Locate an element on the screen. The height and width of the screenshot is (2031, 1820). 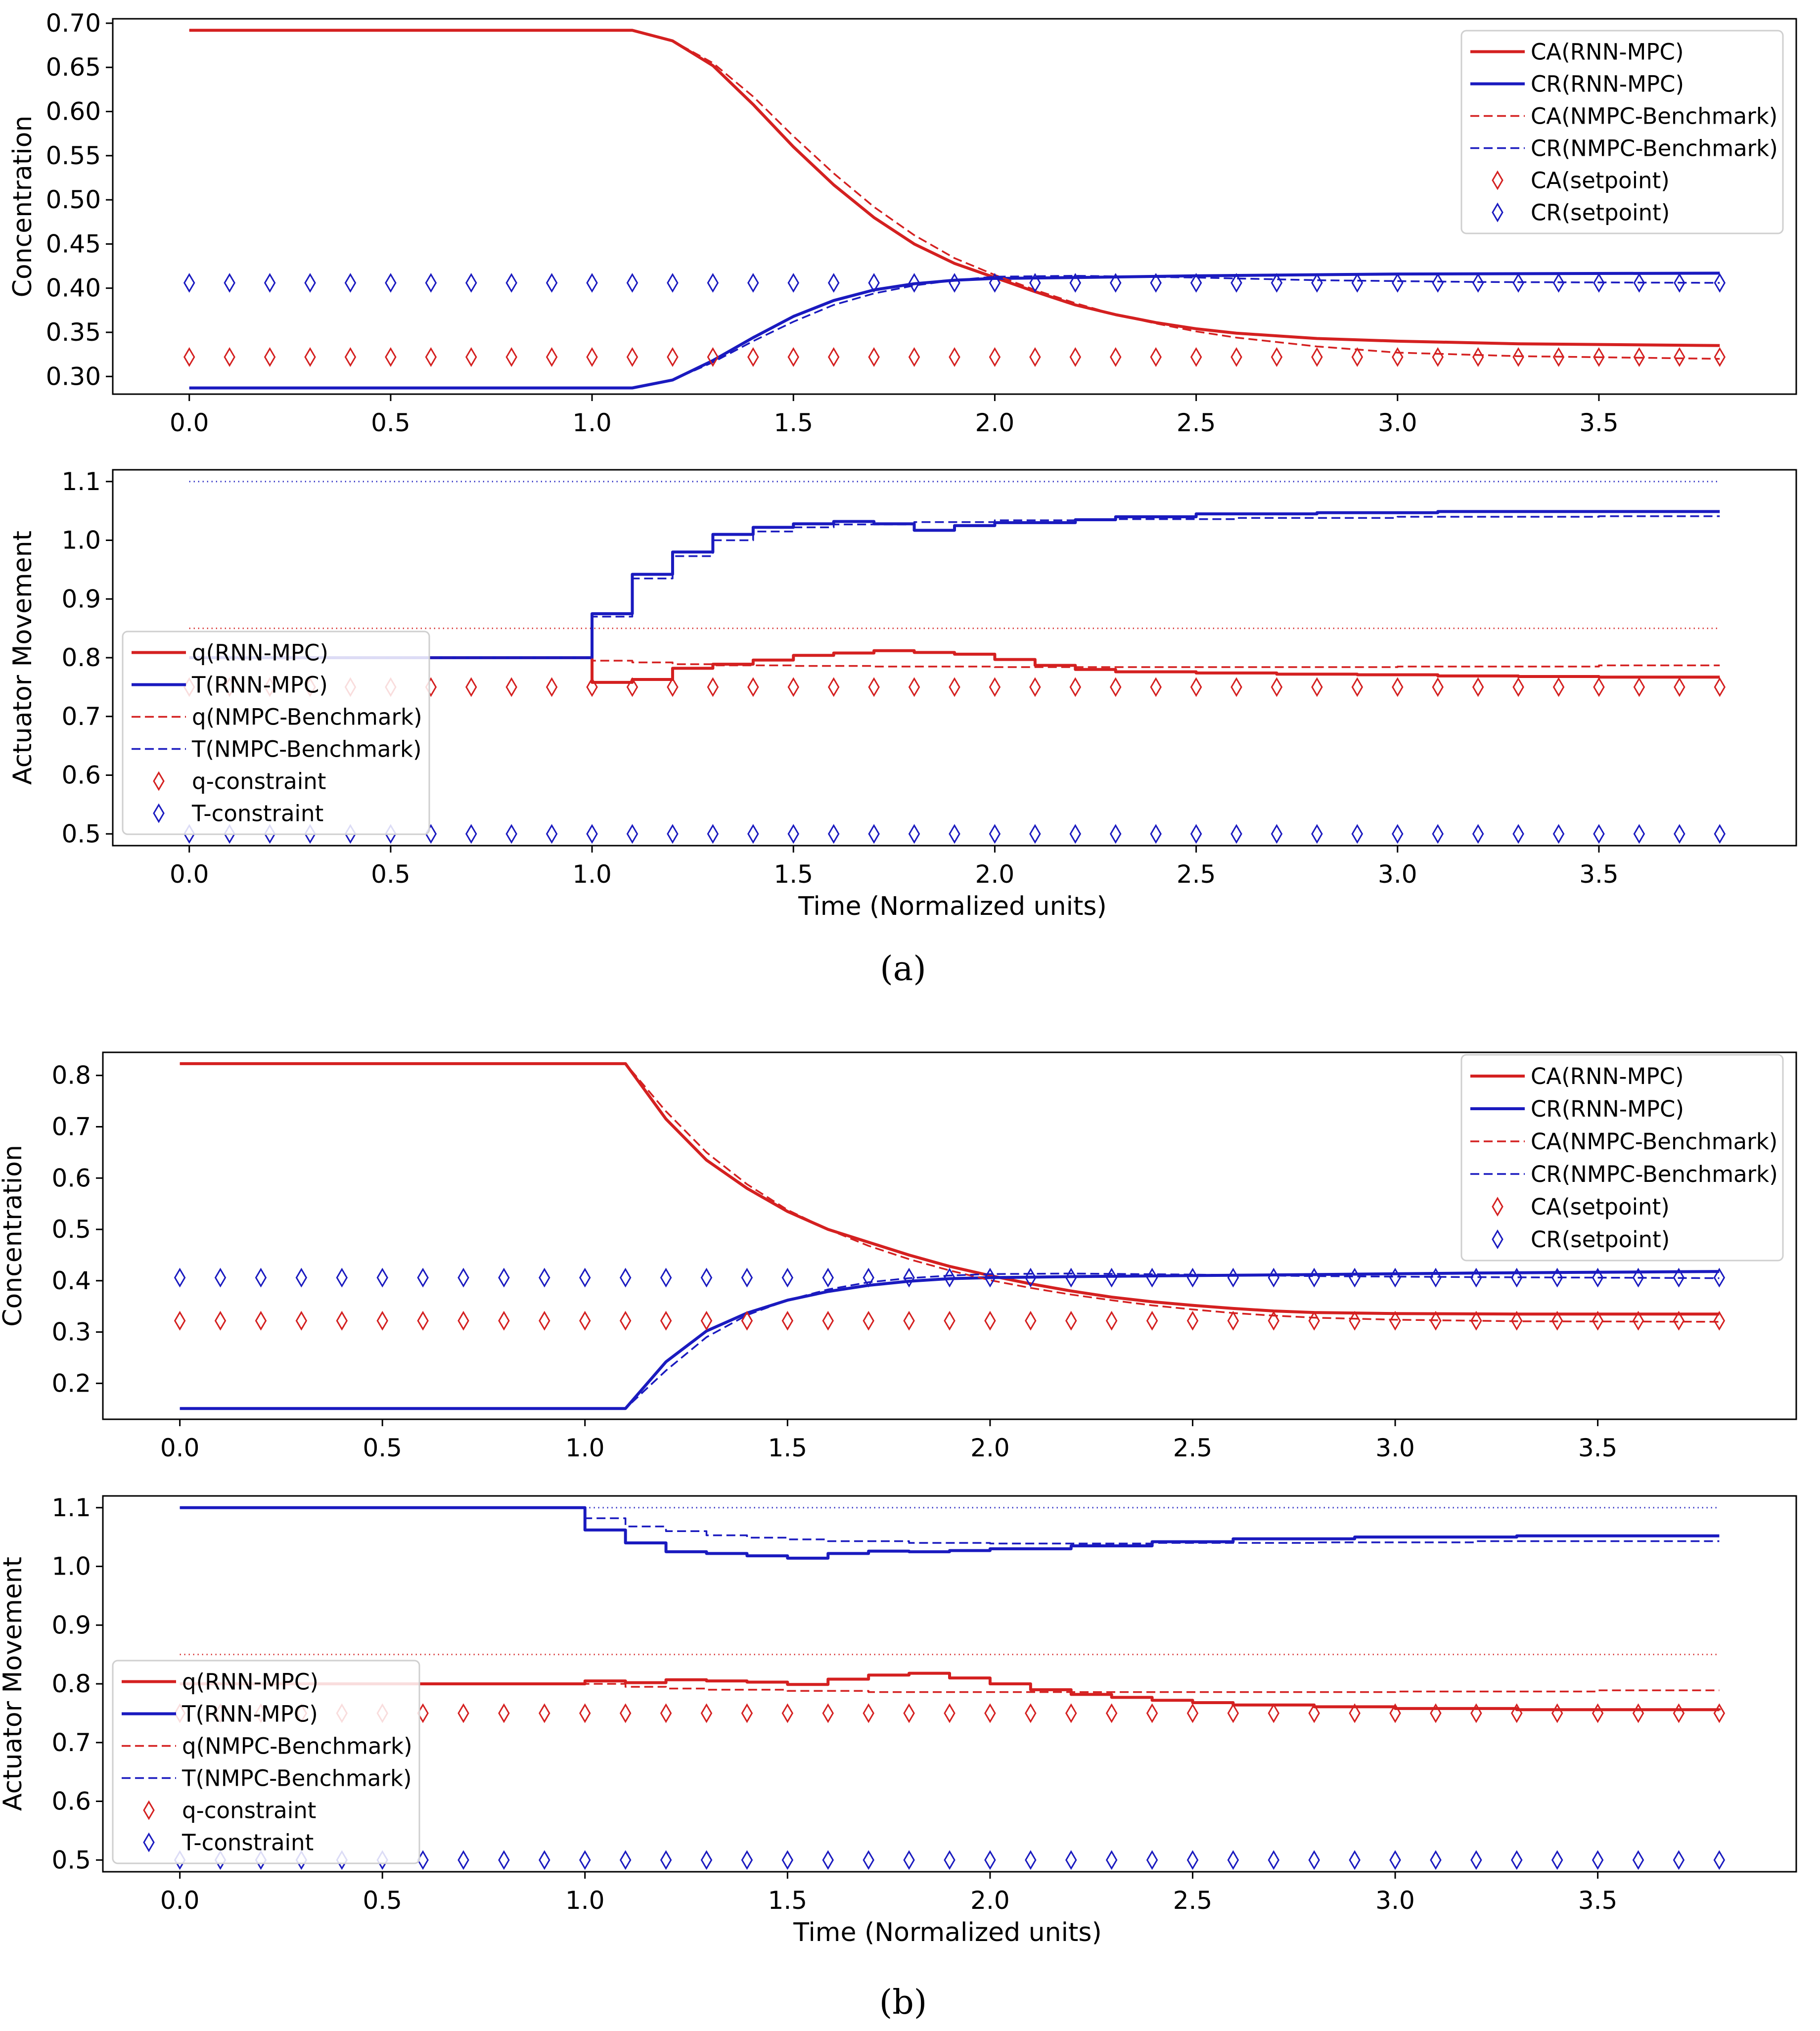
y-tick-label: 1.1 is located at coordinates (81, 481).